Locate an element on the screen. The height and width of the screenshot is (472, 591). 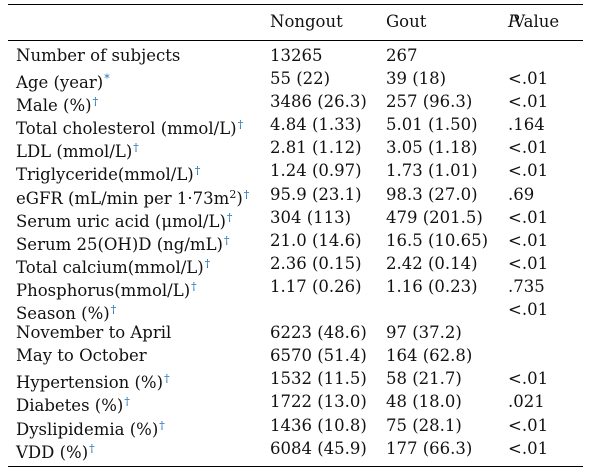
table-row: May to October 6570 (51.4) 164 (62.8) is located at coordinates (295, 355).